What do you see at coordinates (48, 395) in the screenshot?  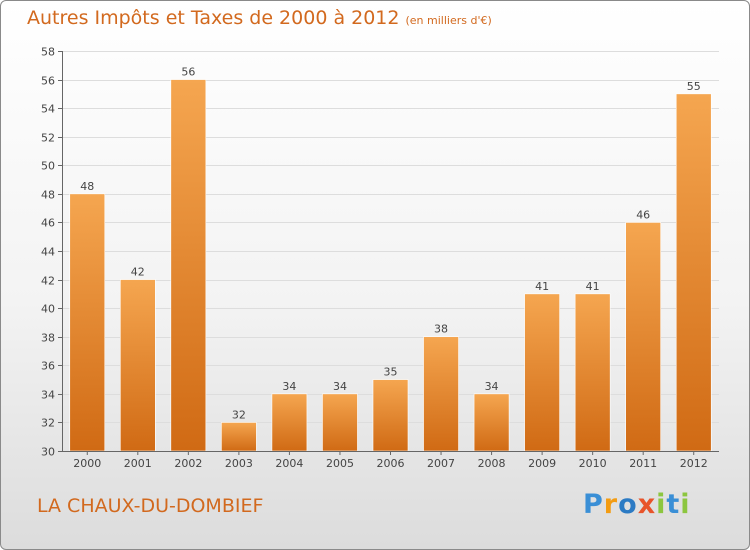 I see `y-tick-label: 34` at bounding box center [48, 395].